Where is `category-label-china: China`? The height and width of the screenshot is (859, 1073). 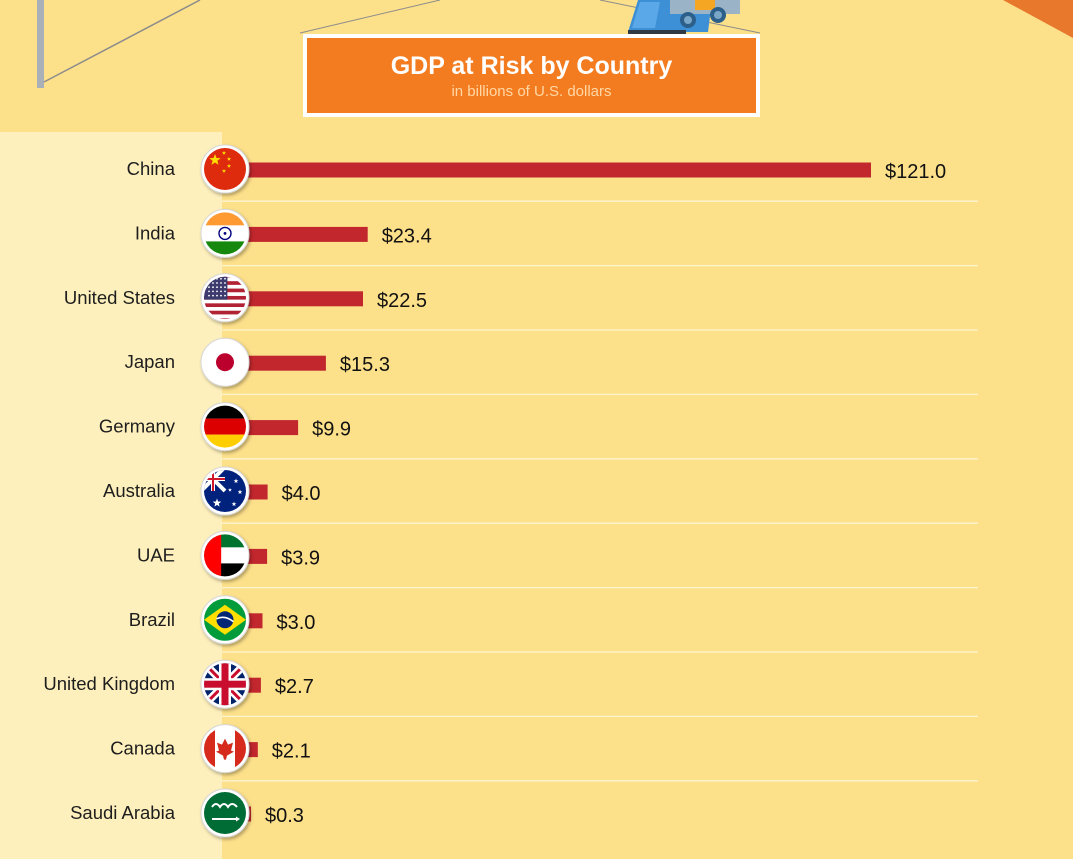 category-label-china: China is located at coordinates (151, 168).